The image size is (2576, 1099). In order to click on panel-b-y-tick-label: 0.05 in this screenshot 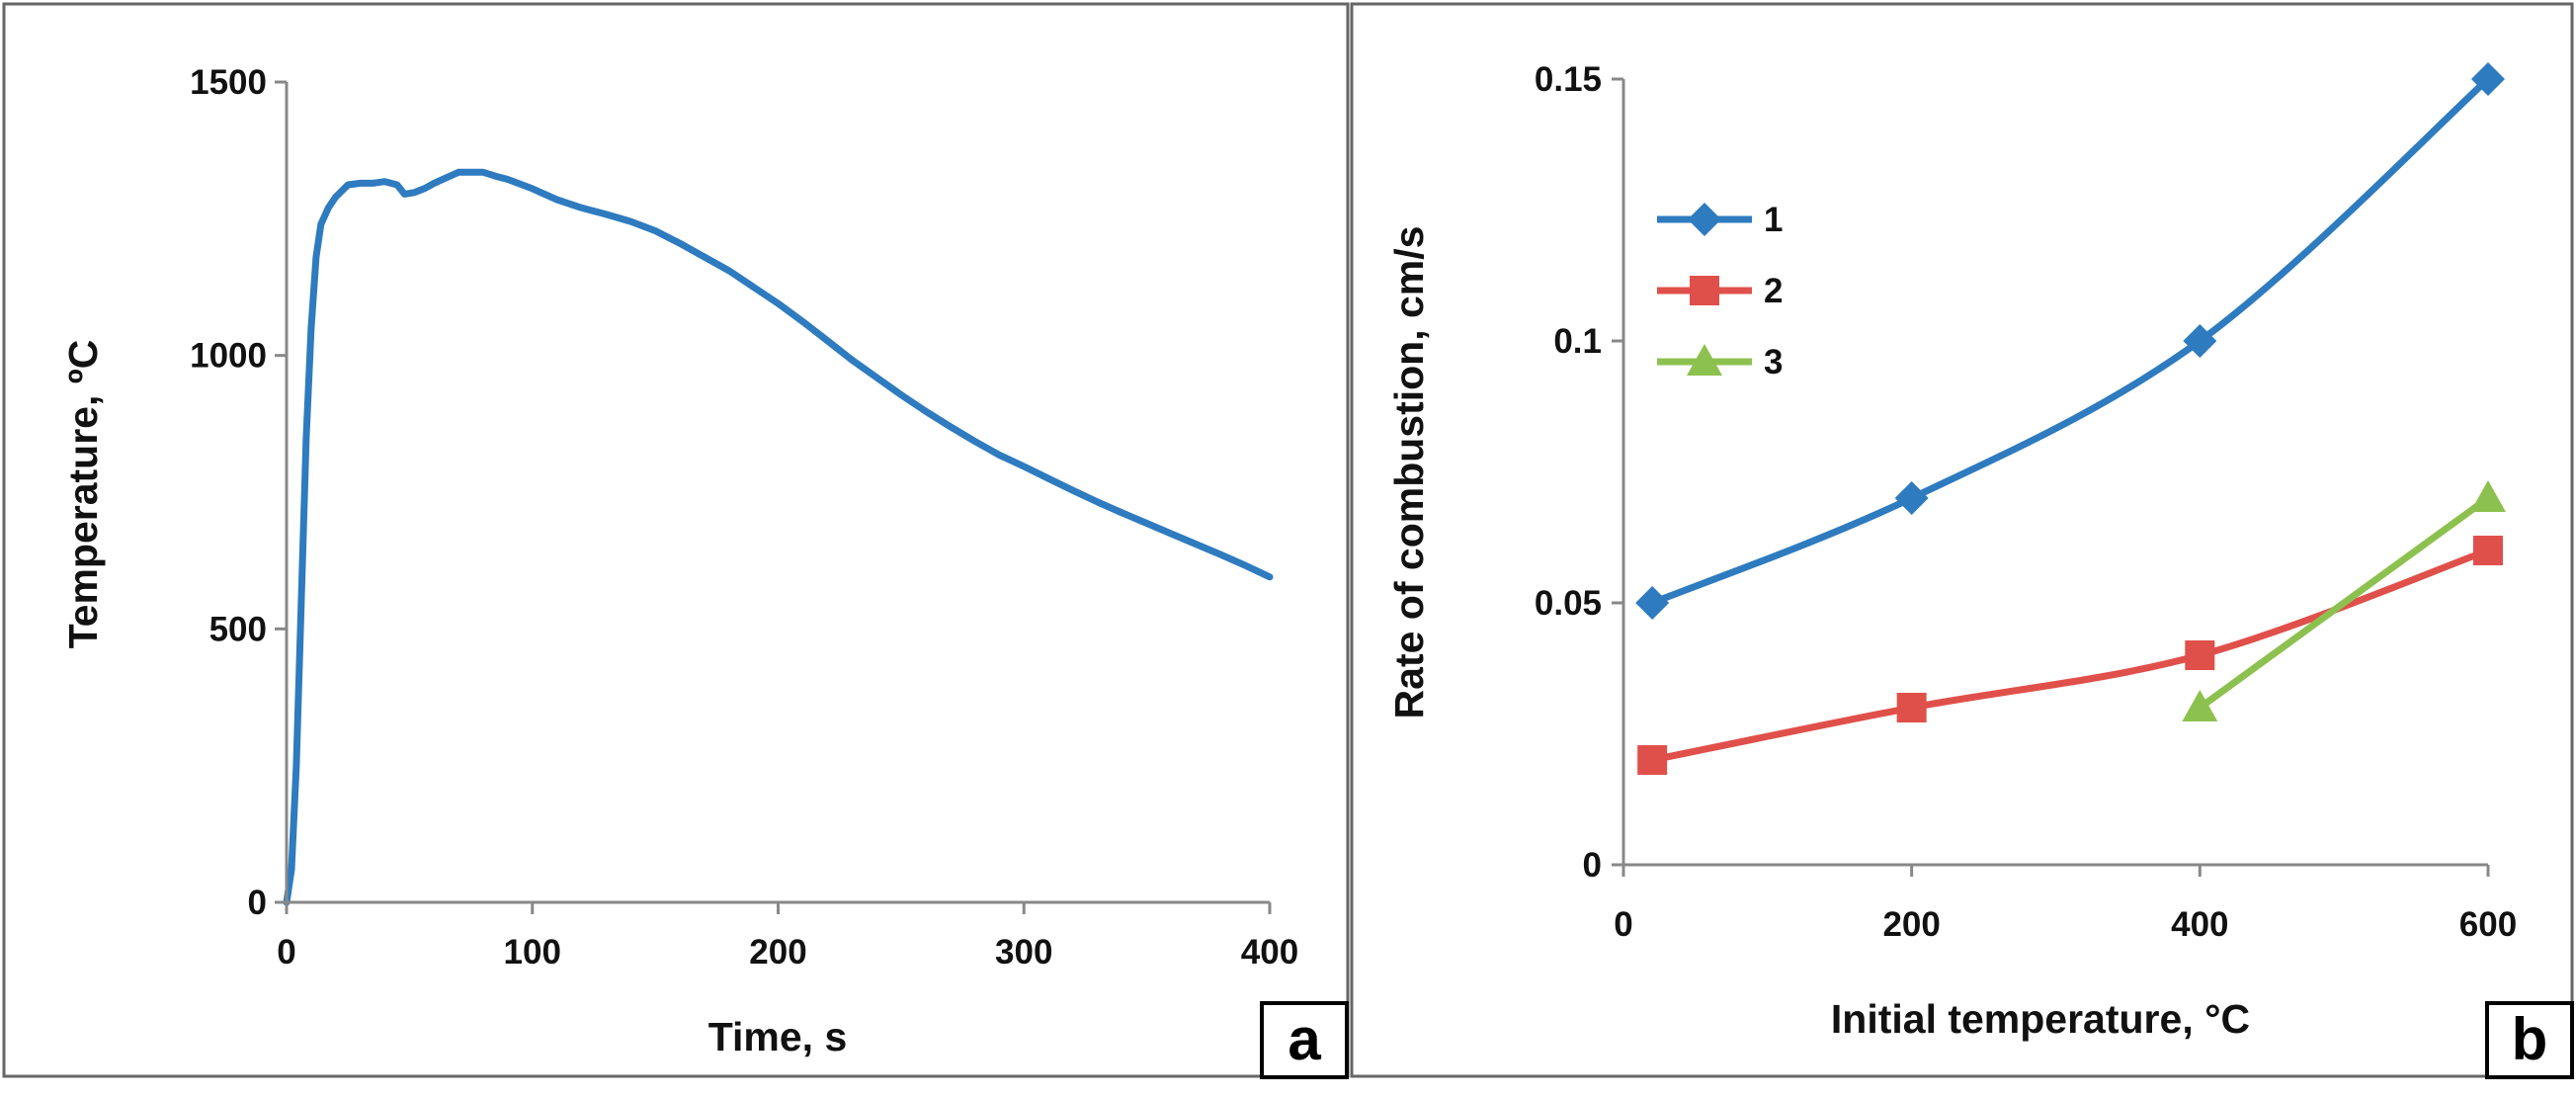, I will do `click(1568, 603)`.